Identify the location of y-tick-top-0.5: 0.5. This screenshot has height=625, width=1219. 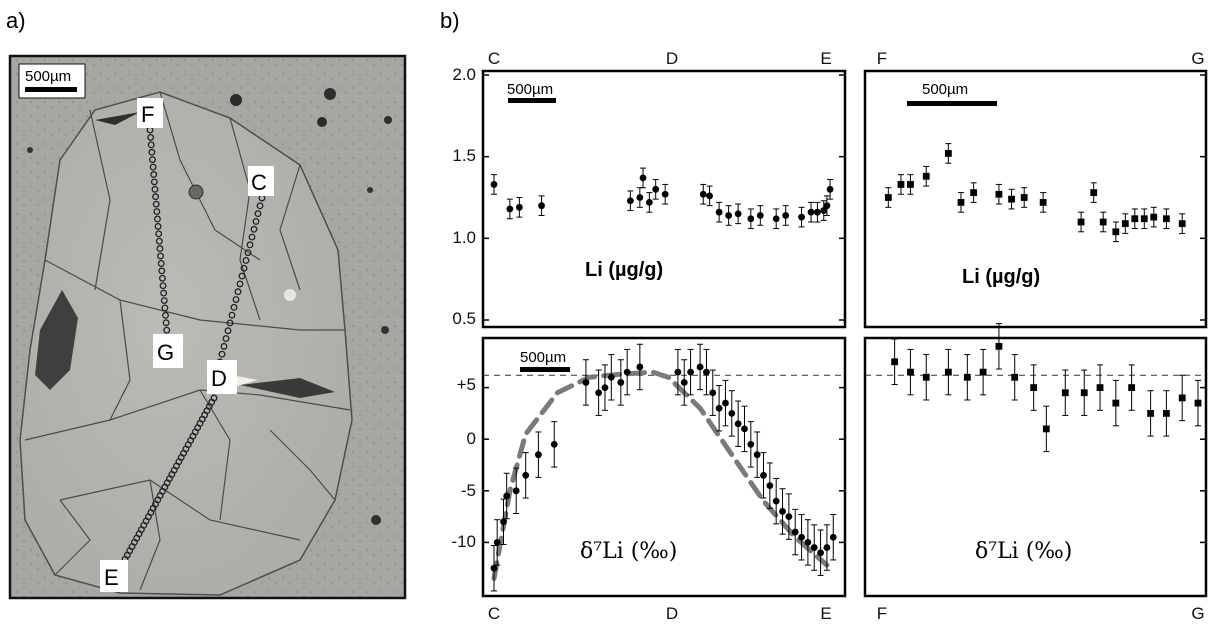
(464, 318).